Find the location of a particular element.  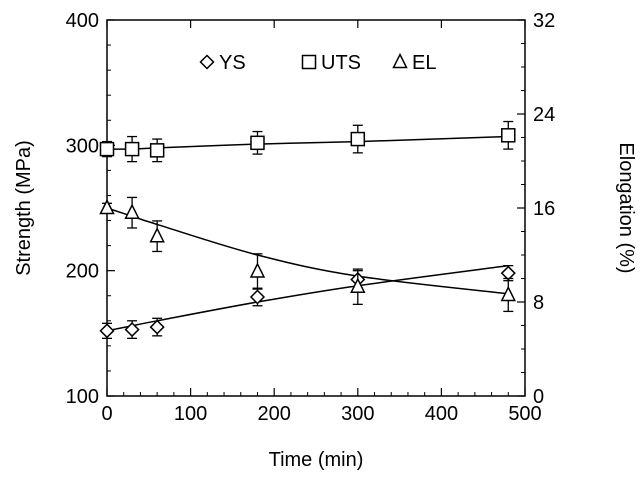

legend-item-ys: YS is located at coordinates (222, 63).